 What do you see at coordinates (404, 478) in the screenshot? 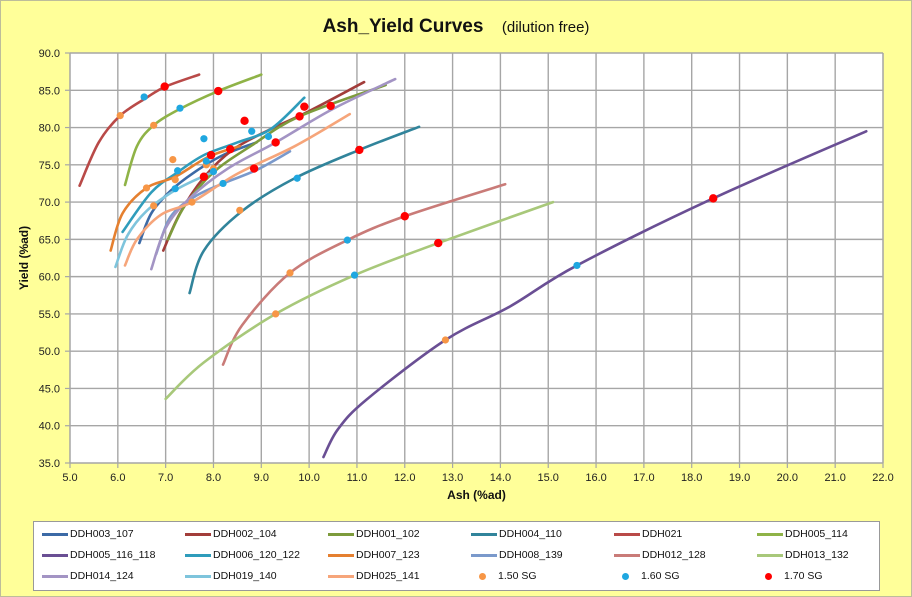
I see `x-tick-label: 12.0` at bounding box center [404, 478].